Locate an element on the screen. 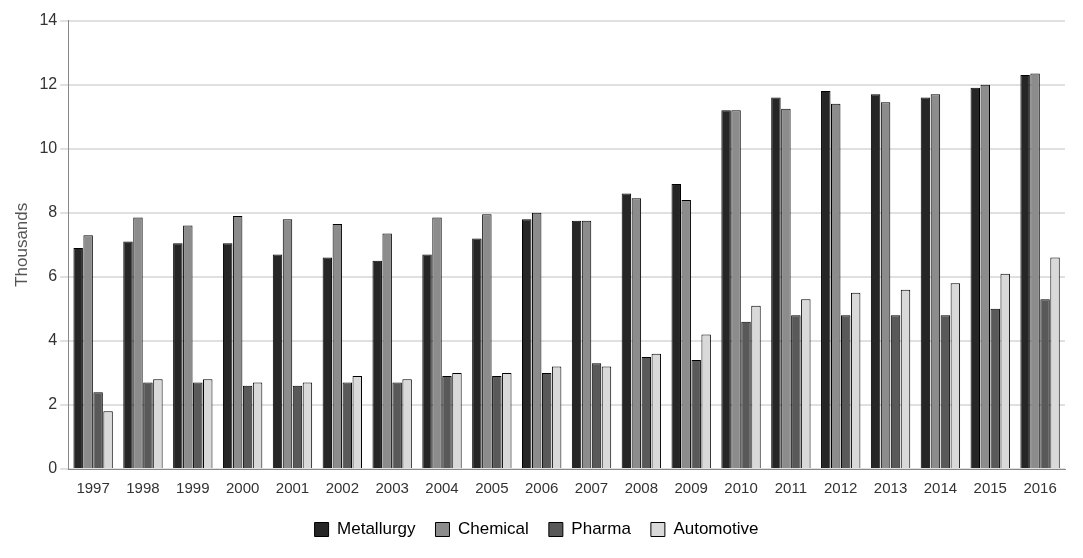  legend-label: Chemical is located at coordinates (493, 529).